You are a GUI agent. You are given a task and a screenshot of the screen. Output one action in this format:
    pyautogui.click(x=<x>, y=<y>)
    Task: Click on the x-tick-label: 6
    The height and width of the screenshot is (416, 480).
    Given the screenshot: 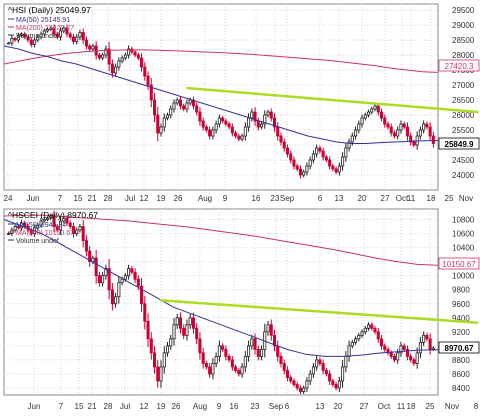 What is the action you would take?
    pyautogui.click(x=287, y=406)
    